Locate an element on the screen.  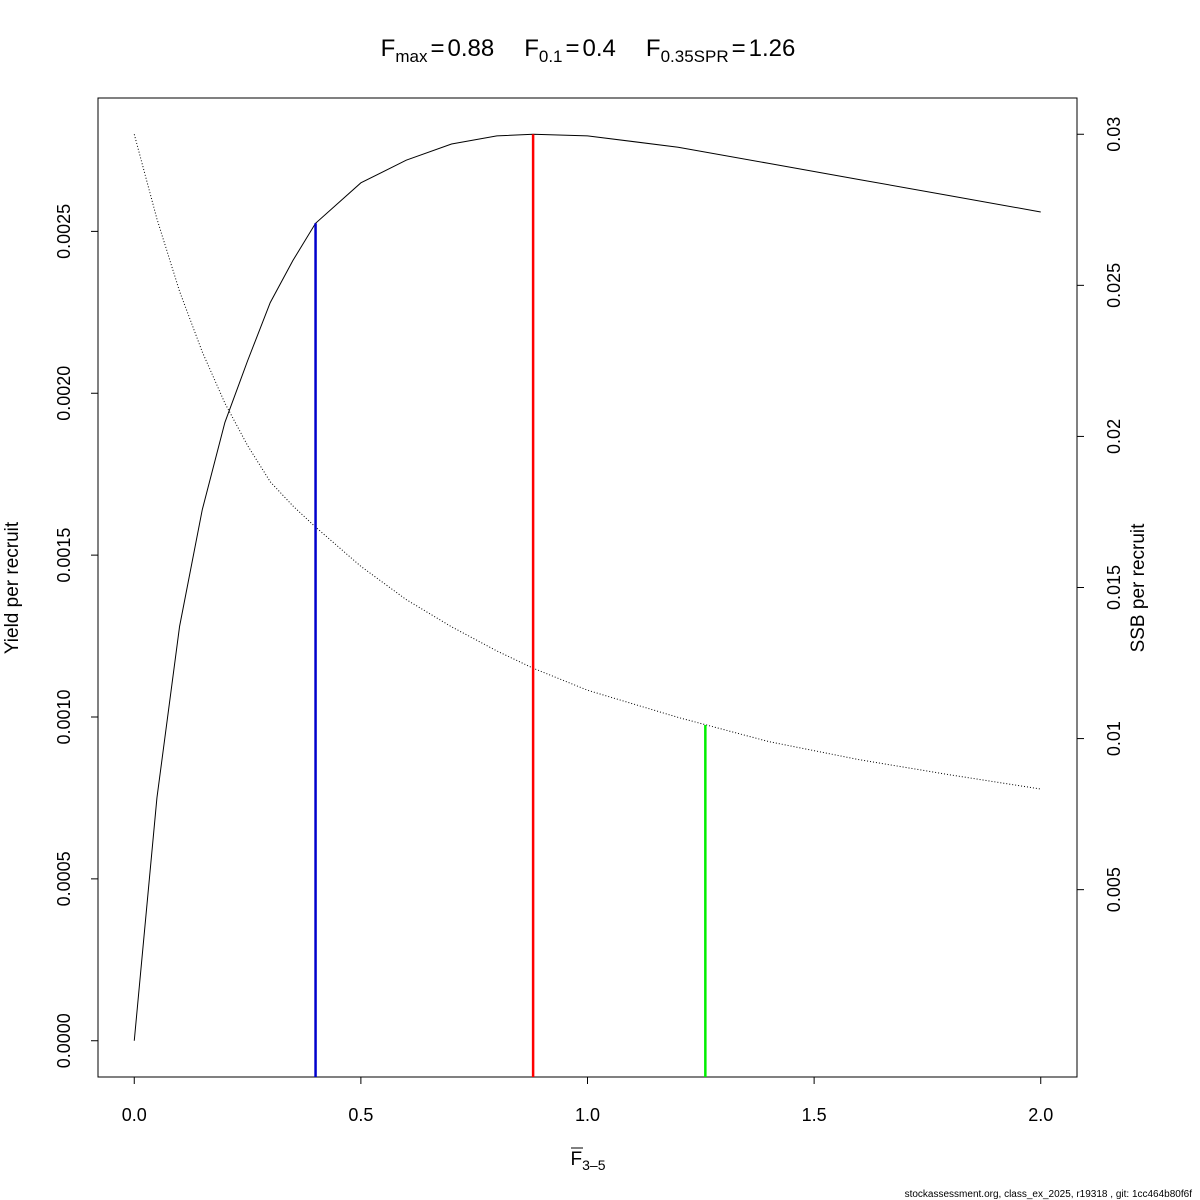
y2-axis-label: SSB per recruit is located at coordinates (1138, 588).